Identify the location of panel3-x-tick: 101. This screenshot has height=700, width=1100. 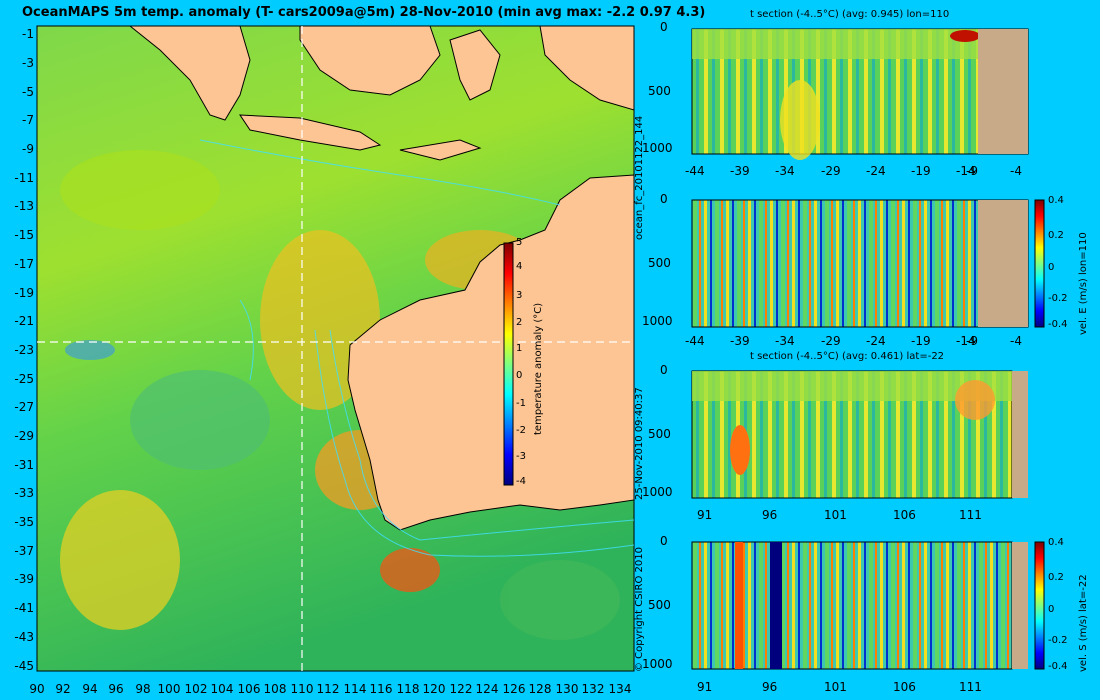
(835, 515).